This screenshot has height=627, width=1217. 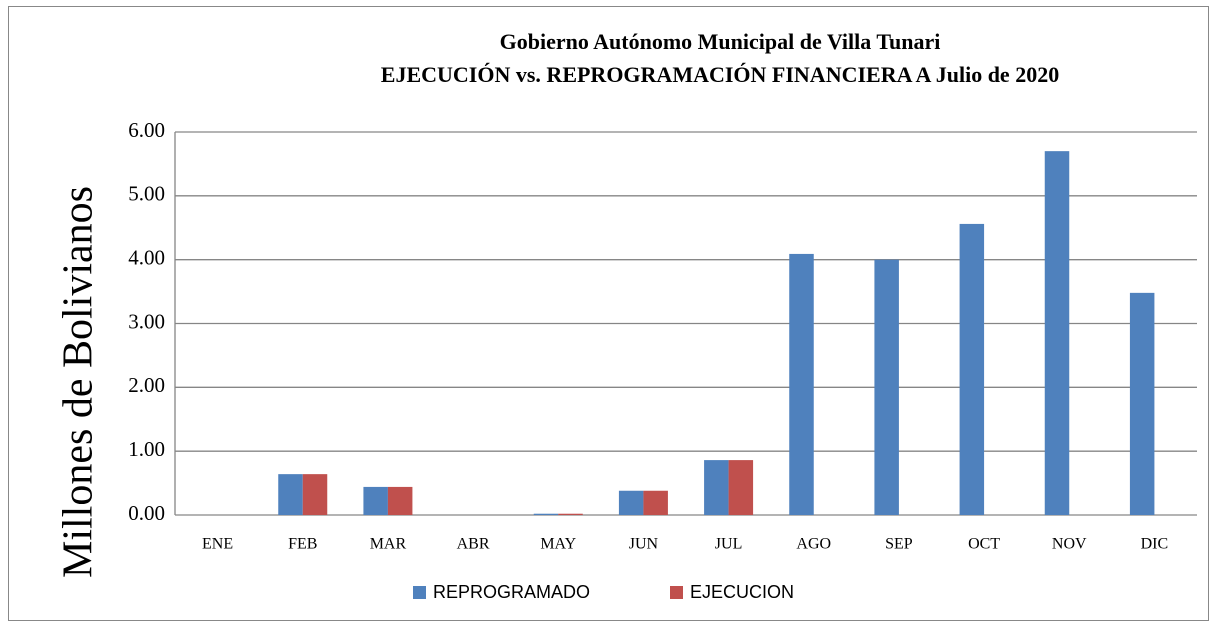 What do you see at coordinates (742, 592) in the screenshot?
I see `legend-label: EJECUCION` at bounding box center [742, 592].